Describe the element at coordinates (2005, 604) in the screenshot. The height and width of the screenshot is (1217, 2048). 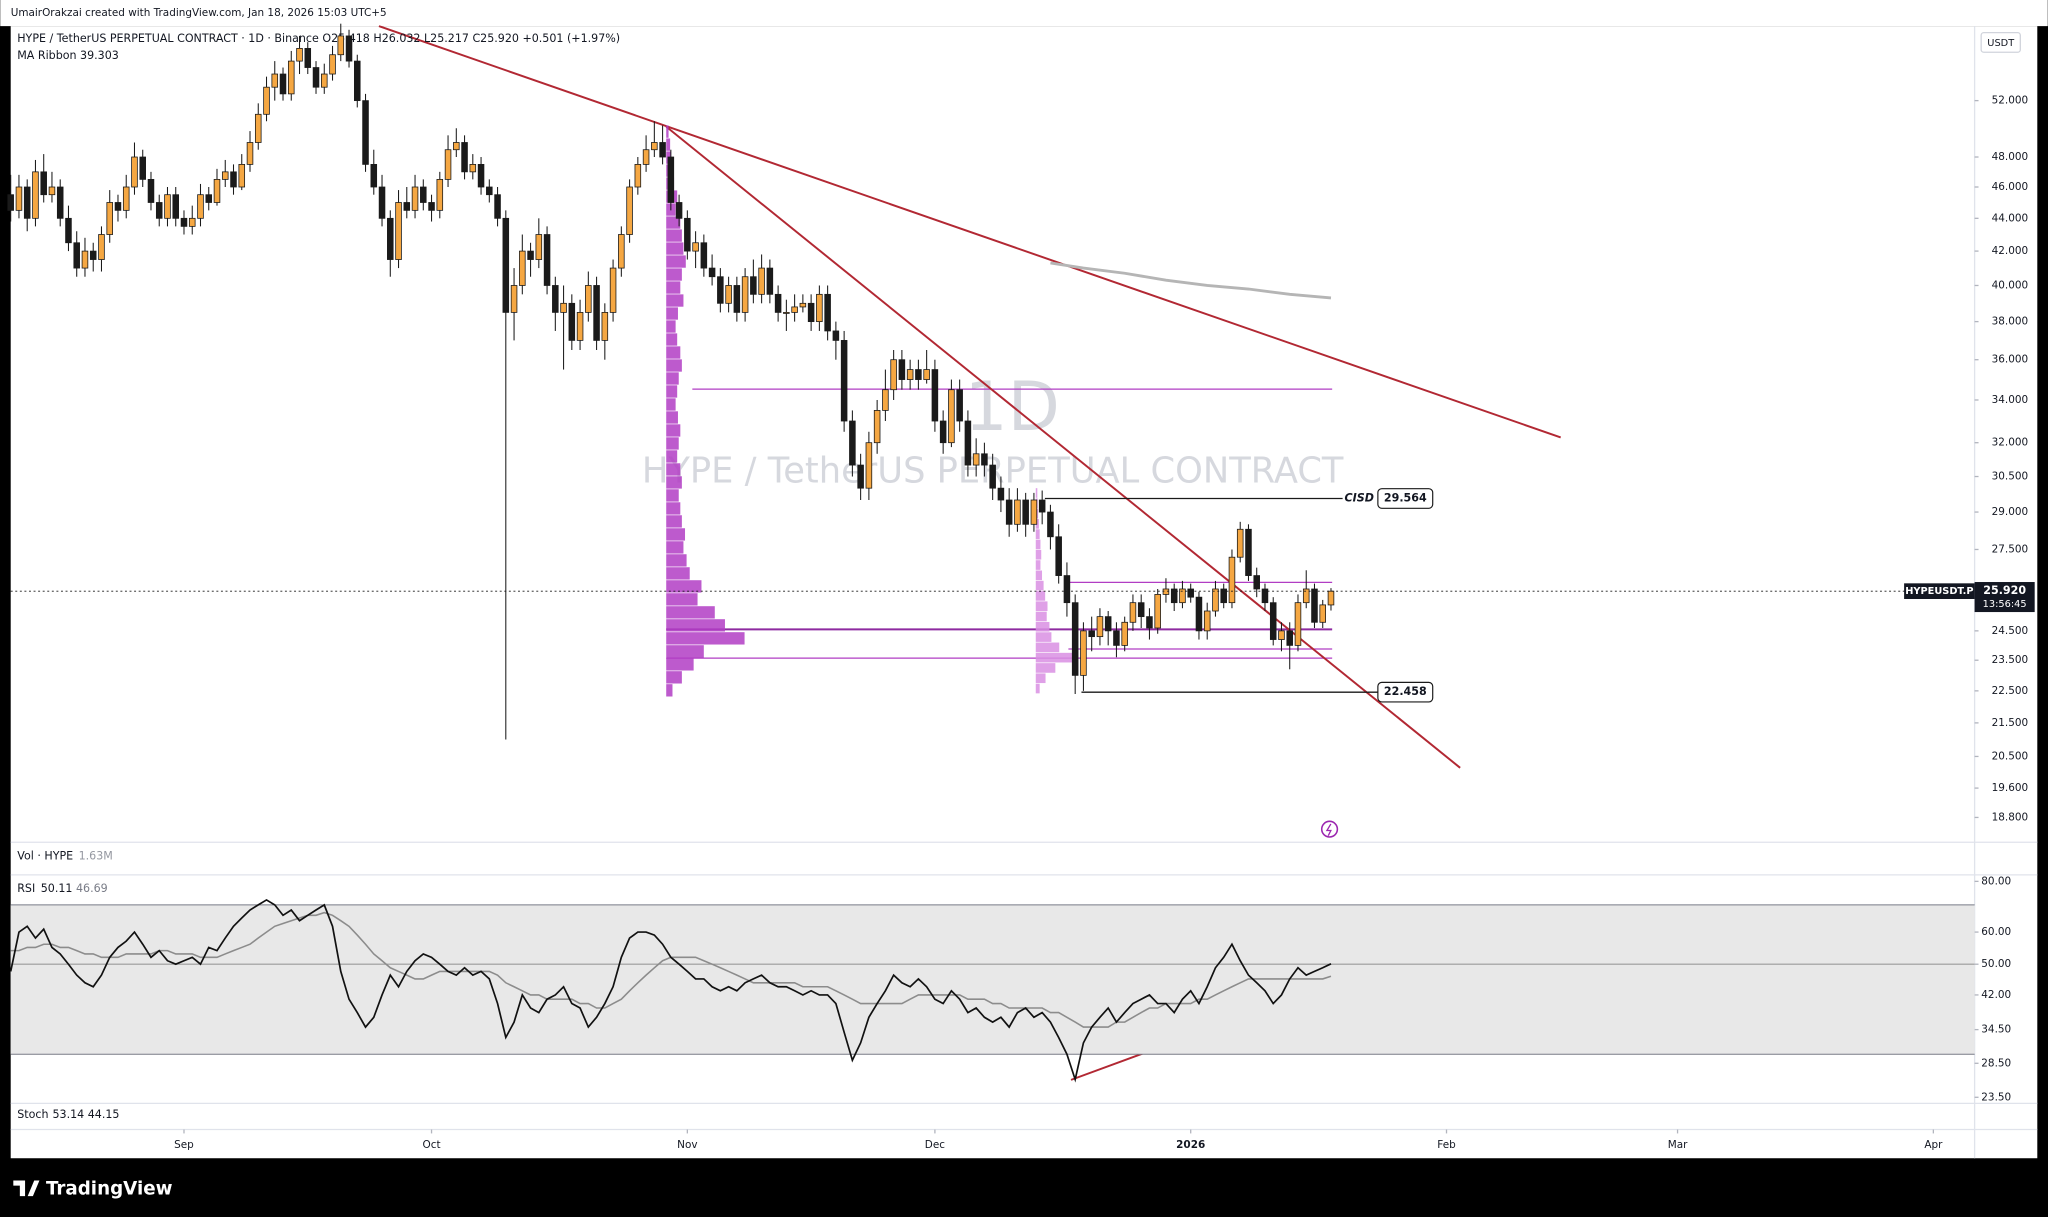
I see `price-badge-countdown: 13:56:45` at that location.